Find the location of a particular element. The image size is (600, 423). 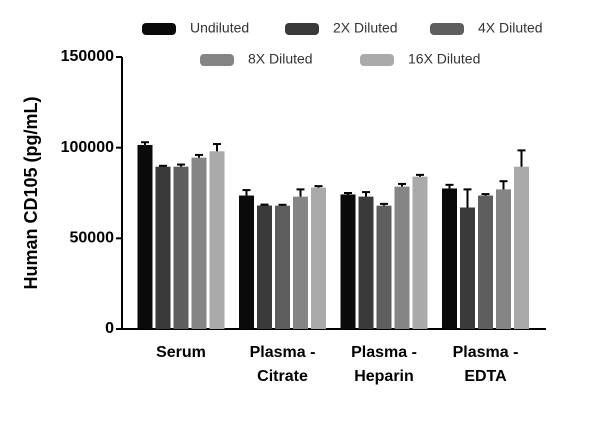

y-tick-label: 100000 is located at coordinates (87, 147).